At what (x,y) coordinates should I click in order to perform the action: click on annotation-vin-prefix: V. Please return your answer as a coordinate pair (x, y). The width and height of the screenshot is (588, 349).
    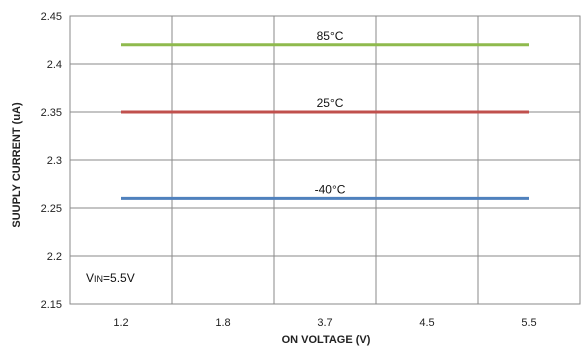
    Looking at the image, I should click on (90, 278).